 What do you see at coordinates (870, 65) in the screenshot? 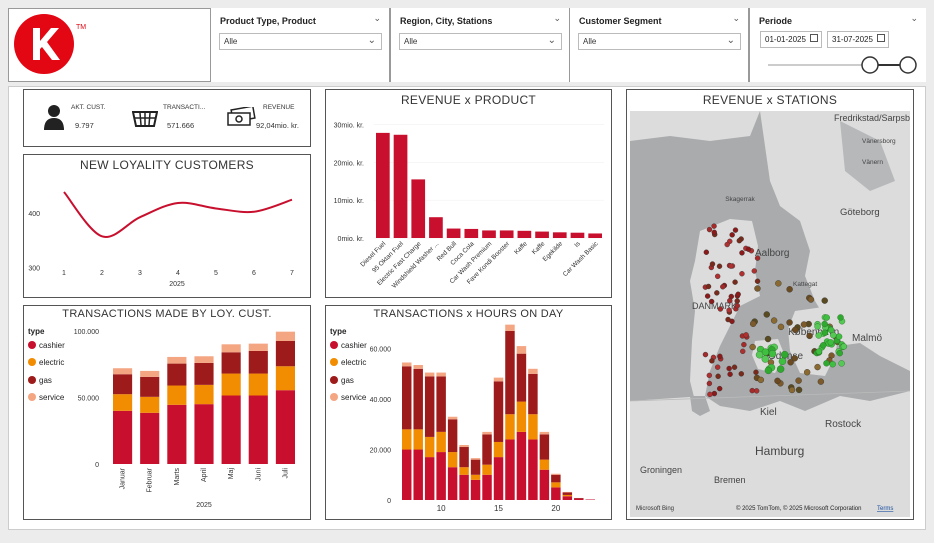
I see `slider-start-handle` at bounding box center [870, 65].